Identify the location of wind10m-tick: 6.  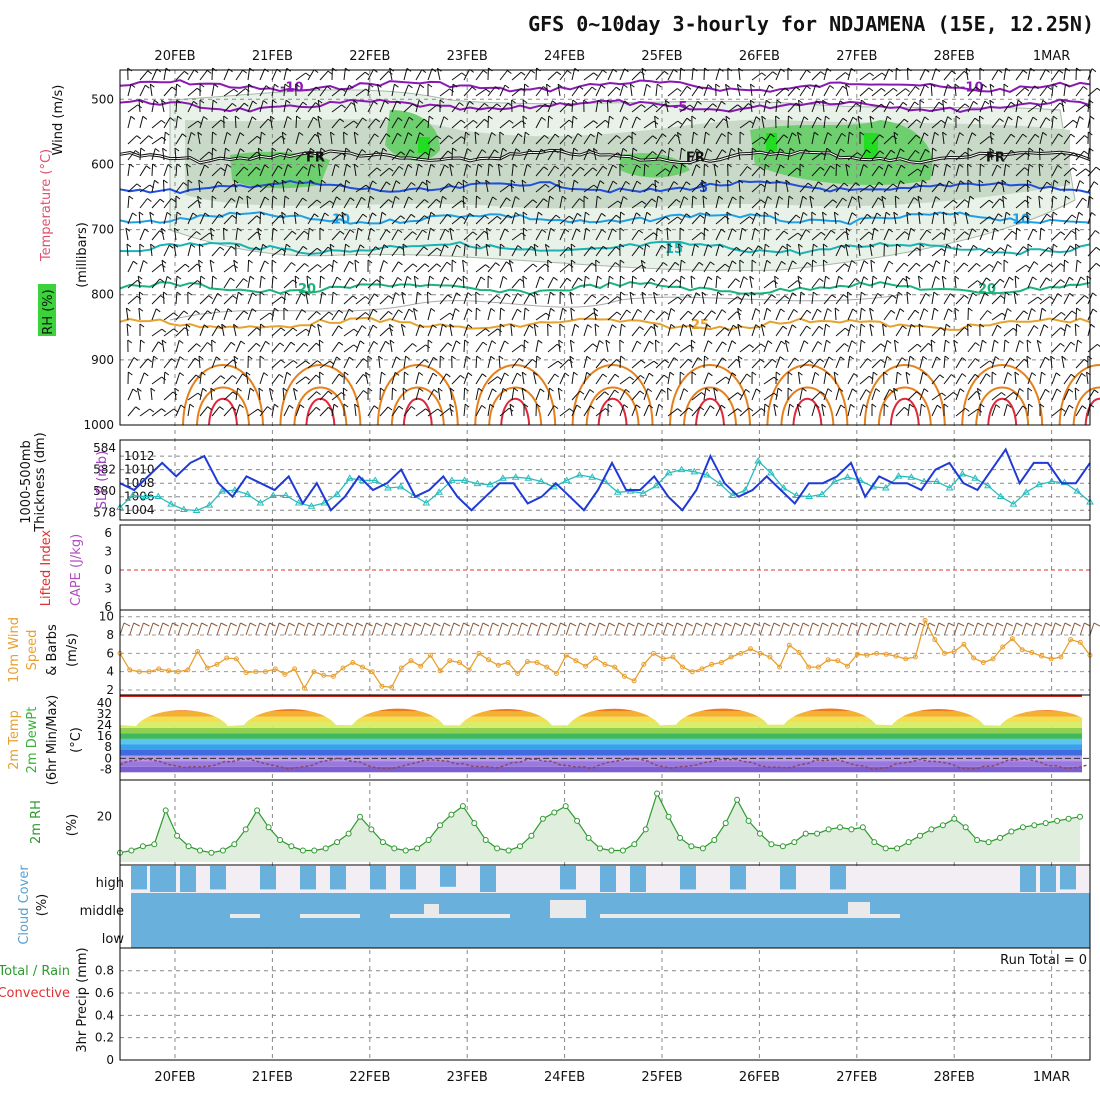
(110, 653).